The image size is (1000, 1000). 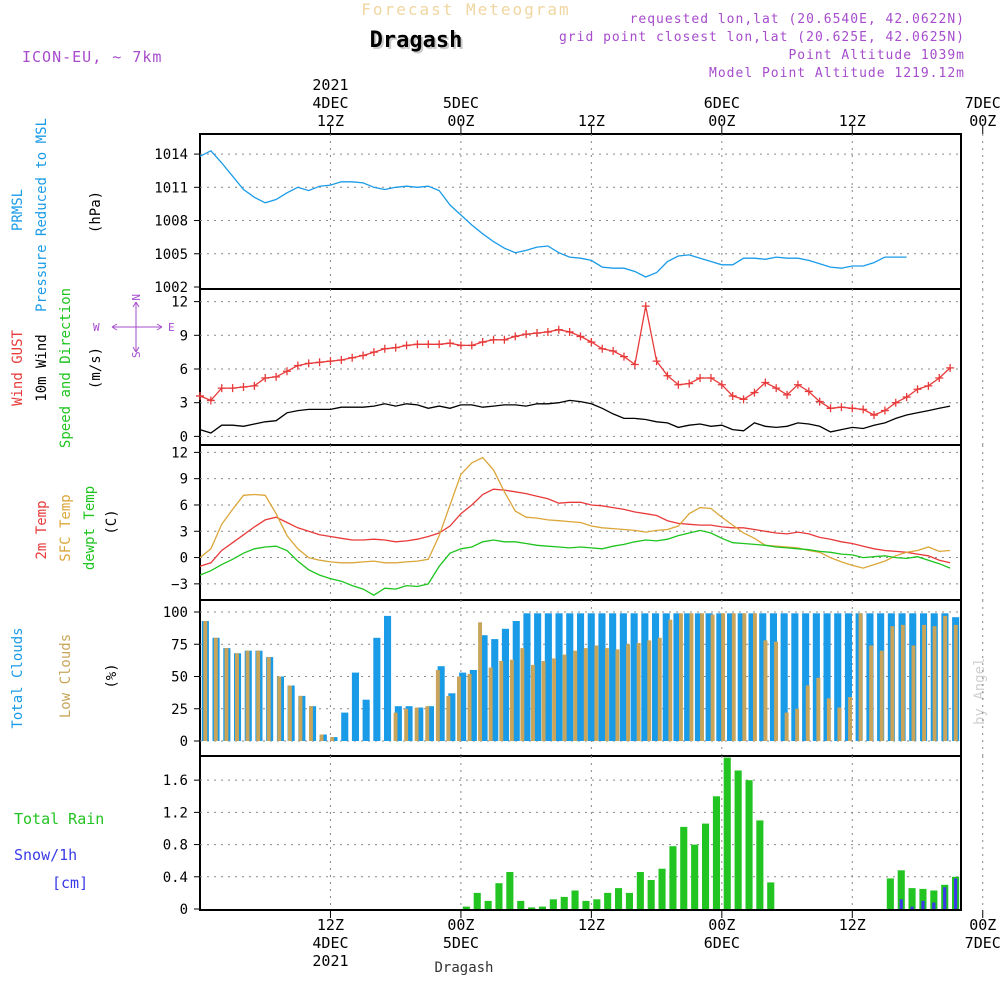 I want to click on y-tick-label: 1011, so click(x=171, y=188).